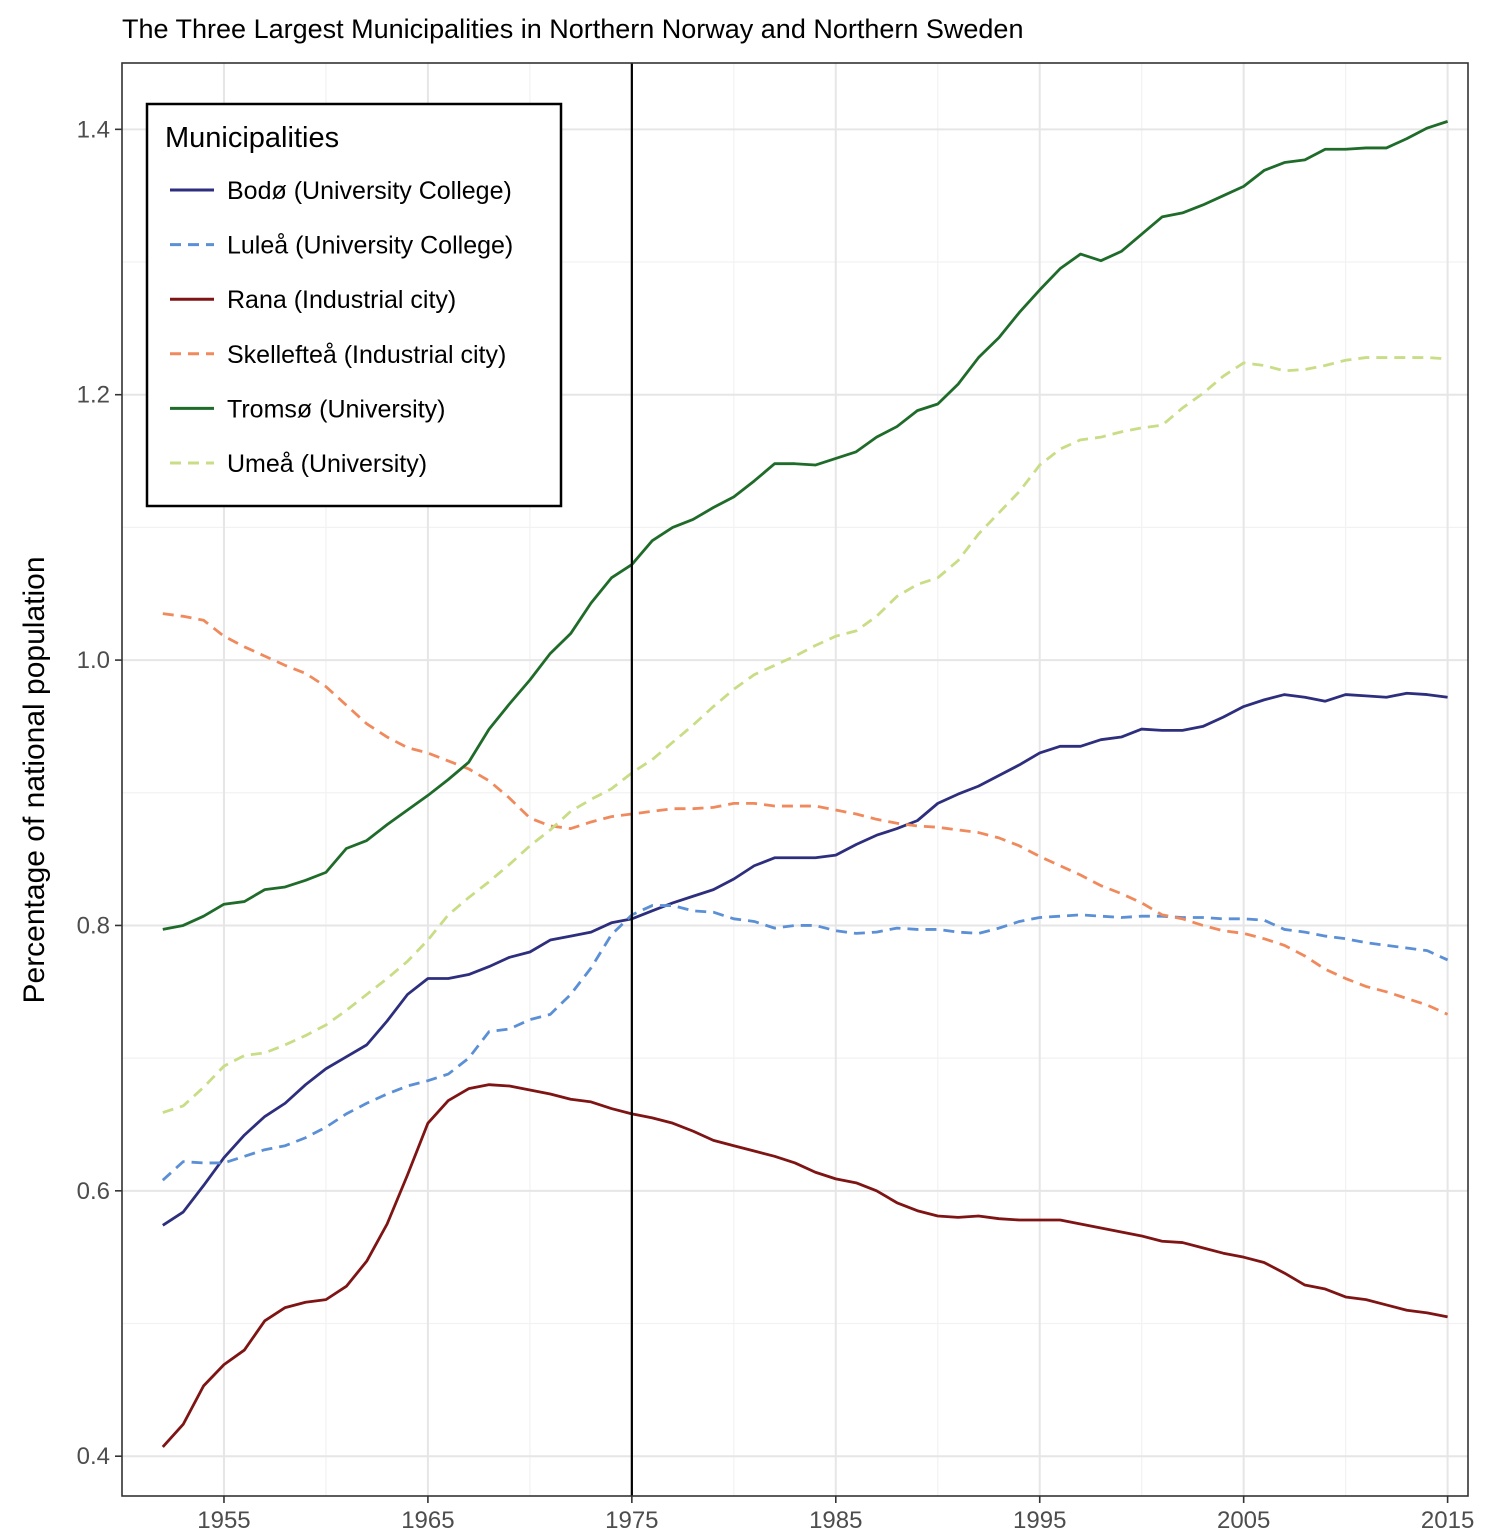 The width and height of the screenshot is (1495, 1536). I want to click on legend-label-0: Bodø (University College), so click(369, 191).